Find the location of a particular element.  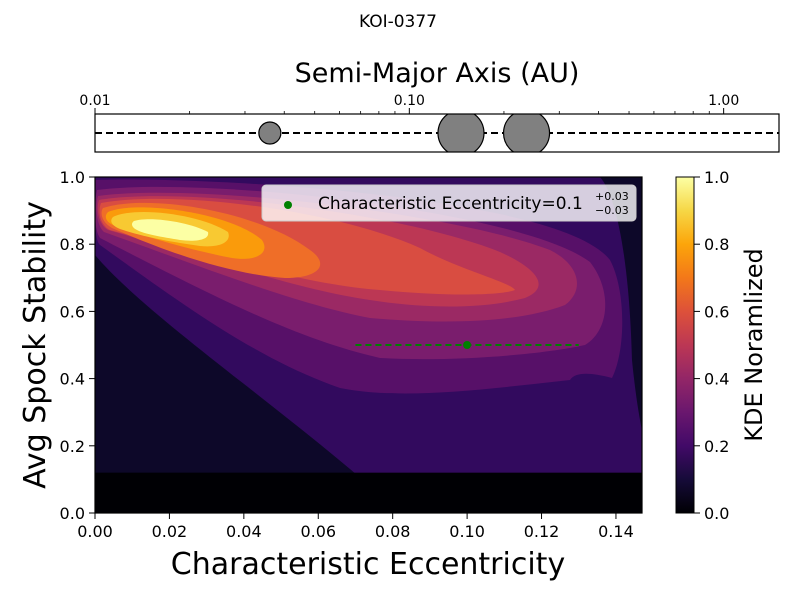

y-tick-label: 0.8 is located at coordinates (72, 244).